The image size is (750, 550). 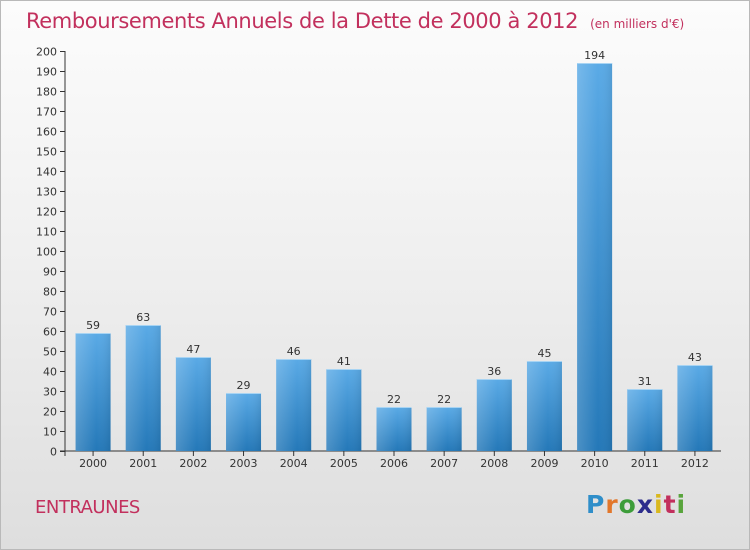 I want to click on y-tick-label: 70, so click(x=50, y=312).